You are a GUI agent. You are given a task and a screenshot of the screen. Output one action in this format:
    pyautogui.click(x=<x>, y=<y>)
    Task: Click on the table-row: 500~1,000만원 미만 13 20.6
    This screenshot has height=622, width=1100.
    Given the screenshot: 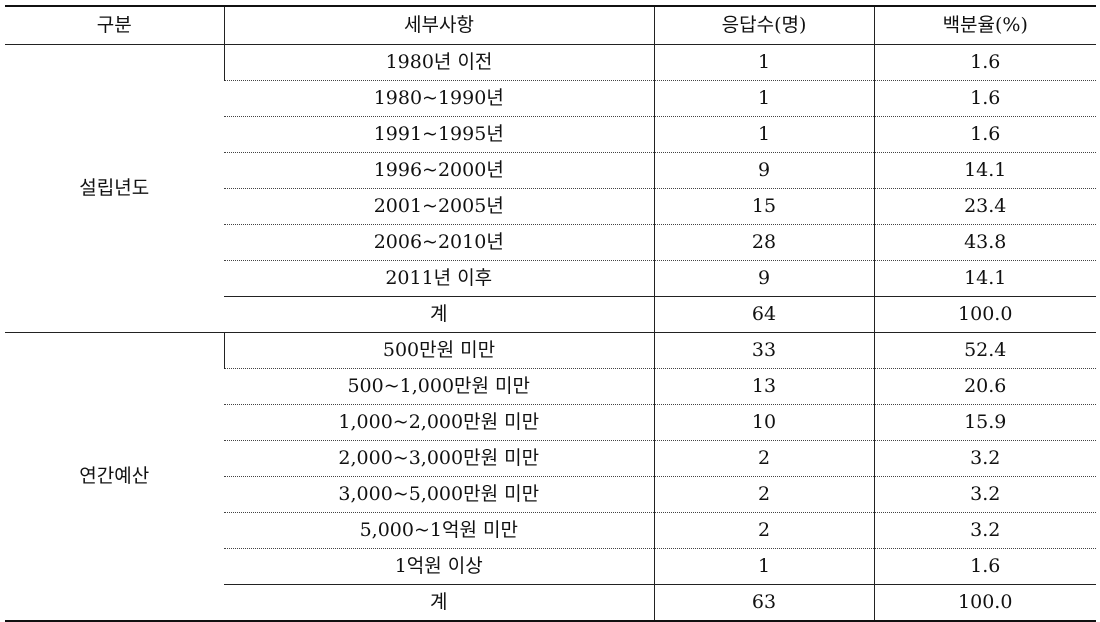 What is the action you would take?
    pyautogui.click(x=550, y=386)
    